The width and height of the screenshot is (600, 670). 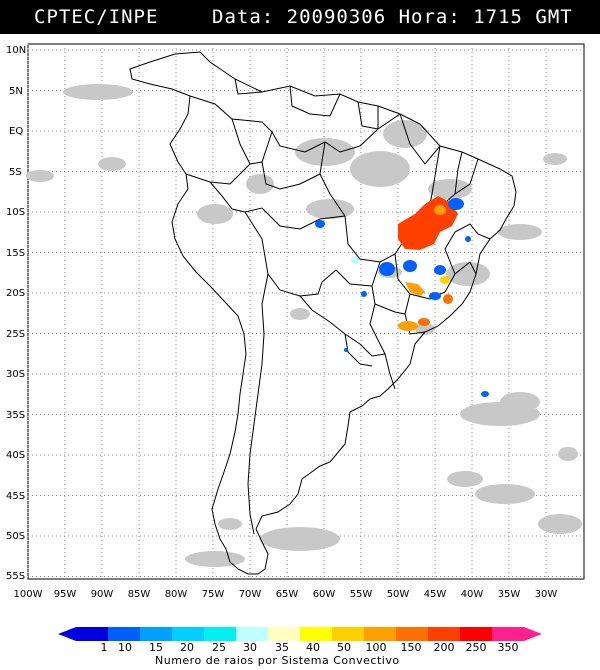 I want to click on color-bar-label: 150, so click(x=411, y=647).